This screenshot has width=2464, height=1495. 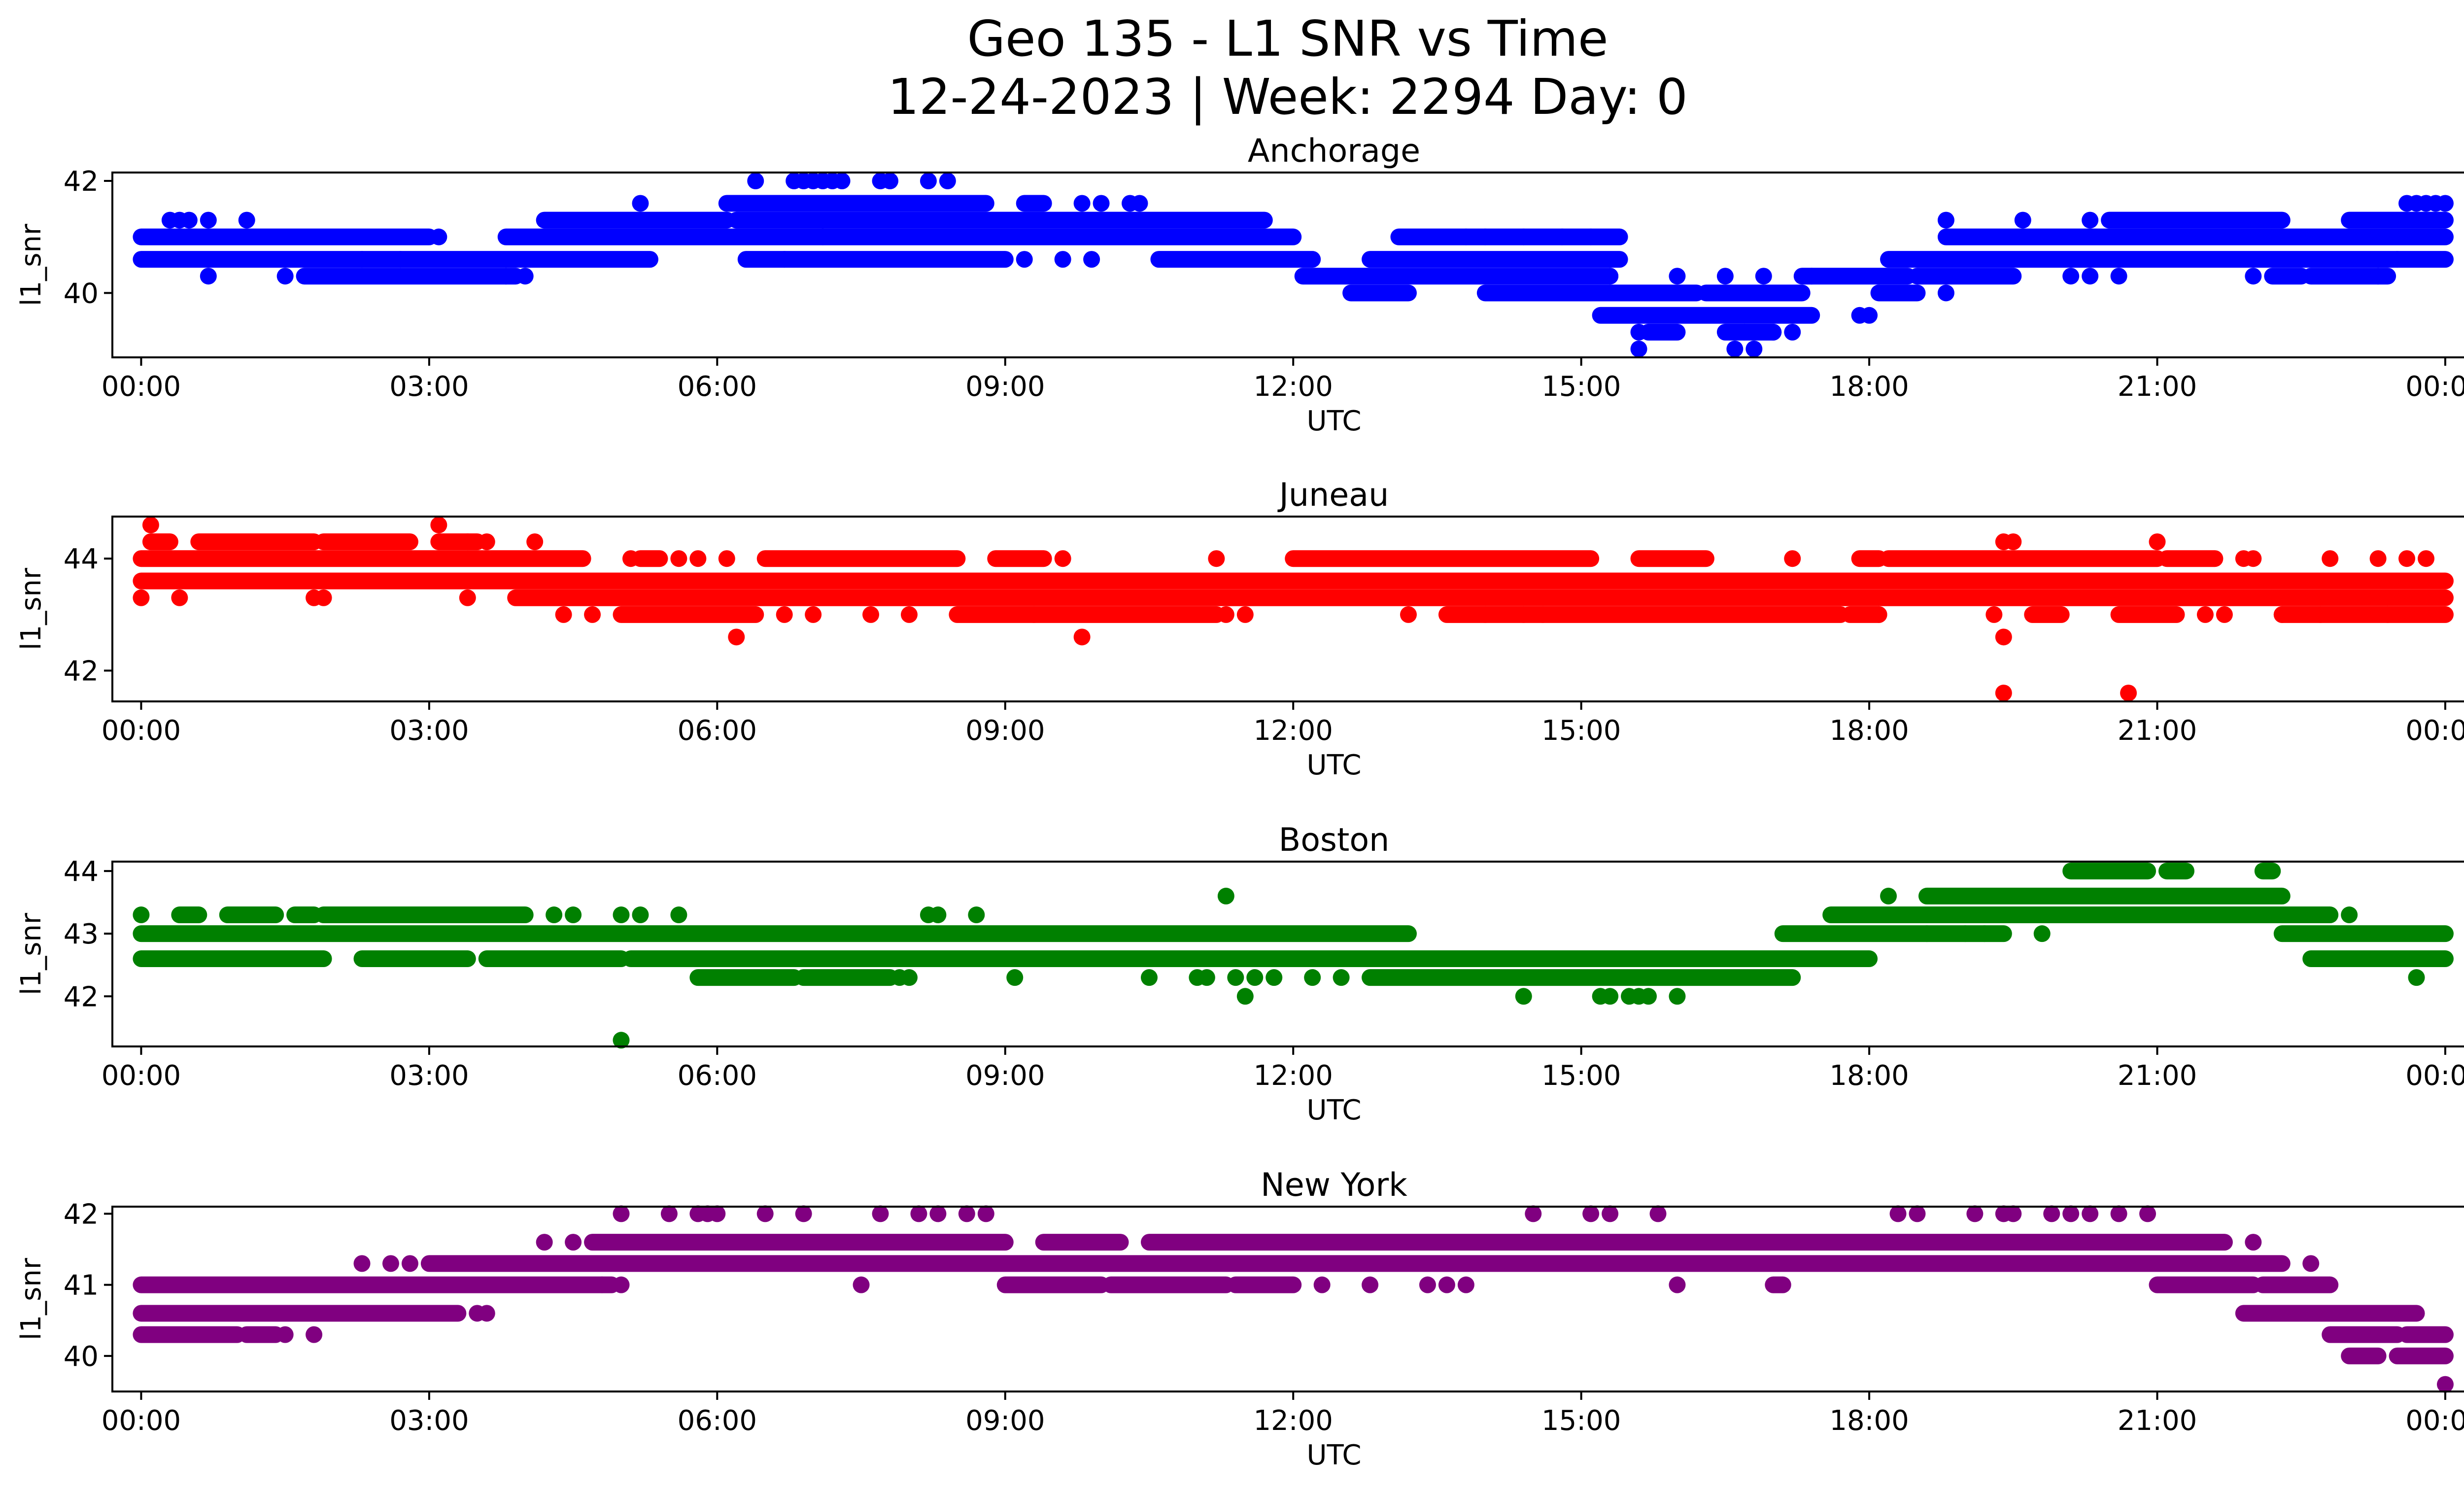 What do you see at coordinates (81, 1214) in the screenshot?
I see `y-tick-label: 42` at bounding box center [81, 1214].